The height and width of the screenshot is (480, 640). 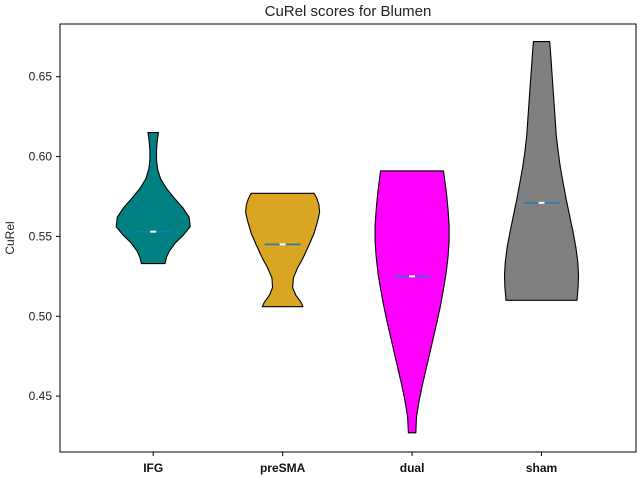 What do you see at coordinates (541, 468) in the screenshot?
I see `x-tick-label-sham: sham` at bounding box center [541, 468].